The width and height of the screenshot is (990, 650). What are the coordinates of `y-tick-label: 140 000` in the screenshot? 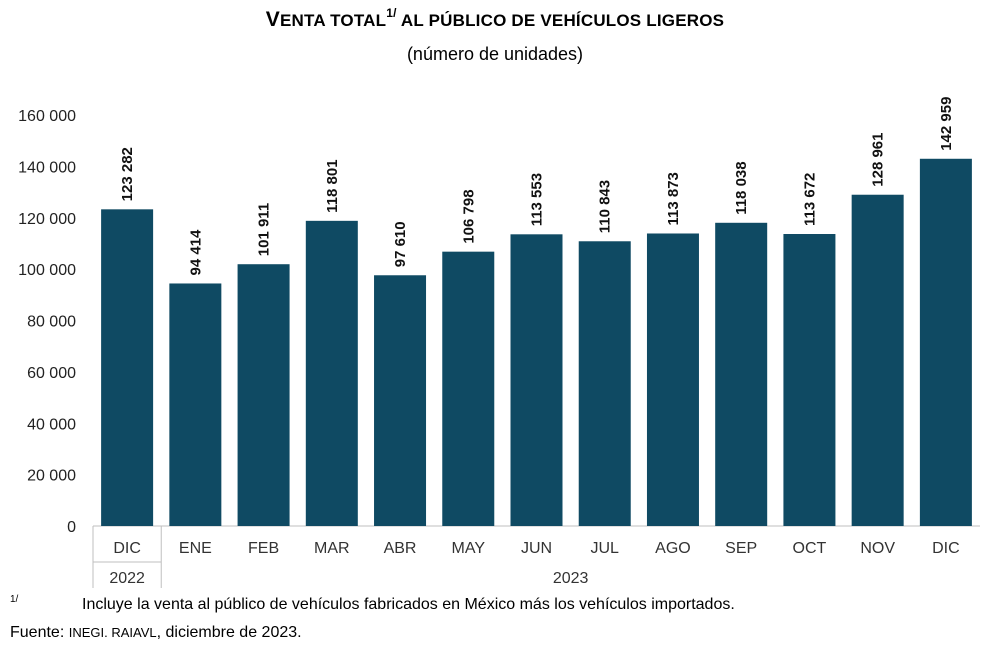 It's located at (47, 167).